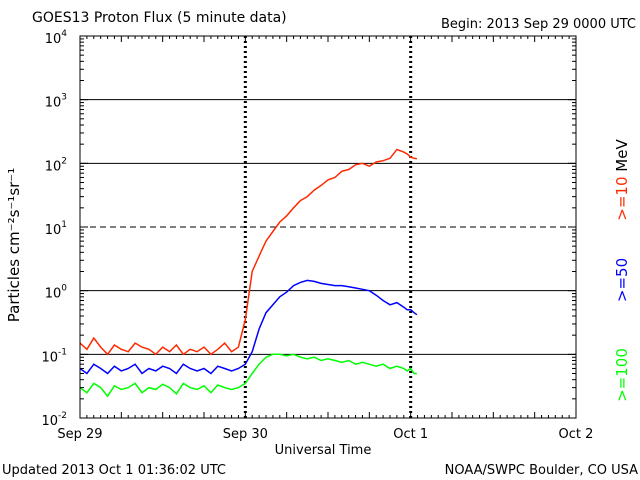 The height and width of the screenshot is (480, 640). What do you see at coordinates (56, 102) in the screenshot?
I see `y-tick-label: 10³` at bounding box center [56, 102].